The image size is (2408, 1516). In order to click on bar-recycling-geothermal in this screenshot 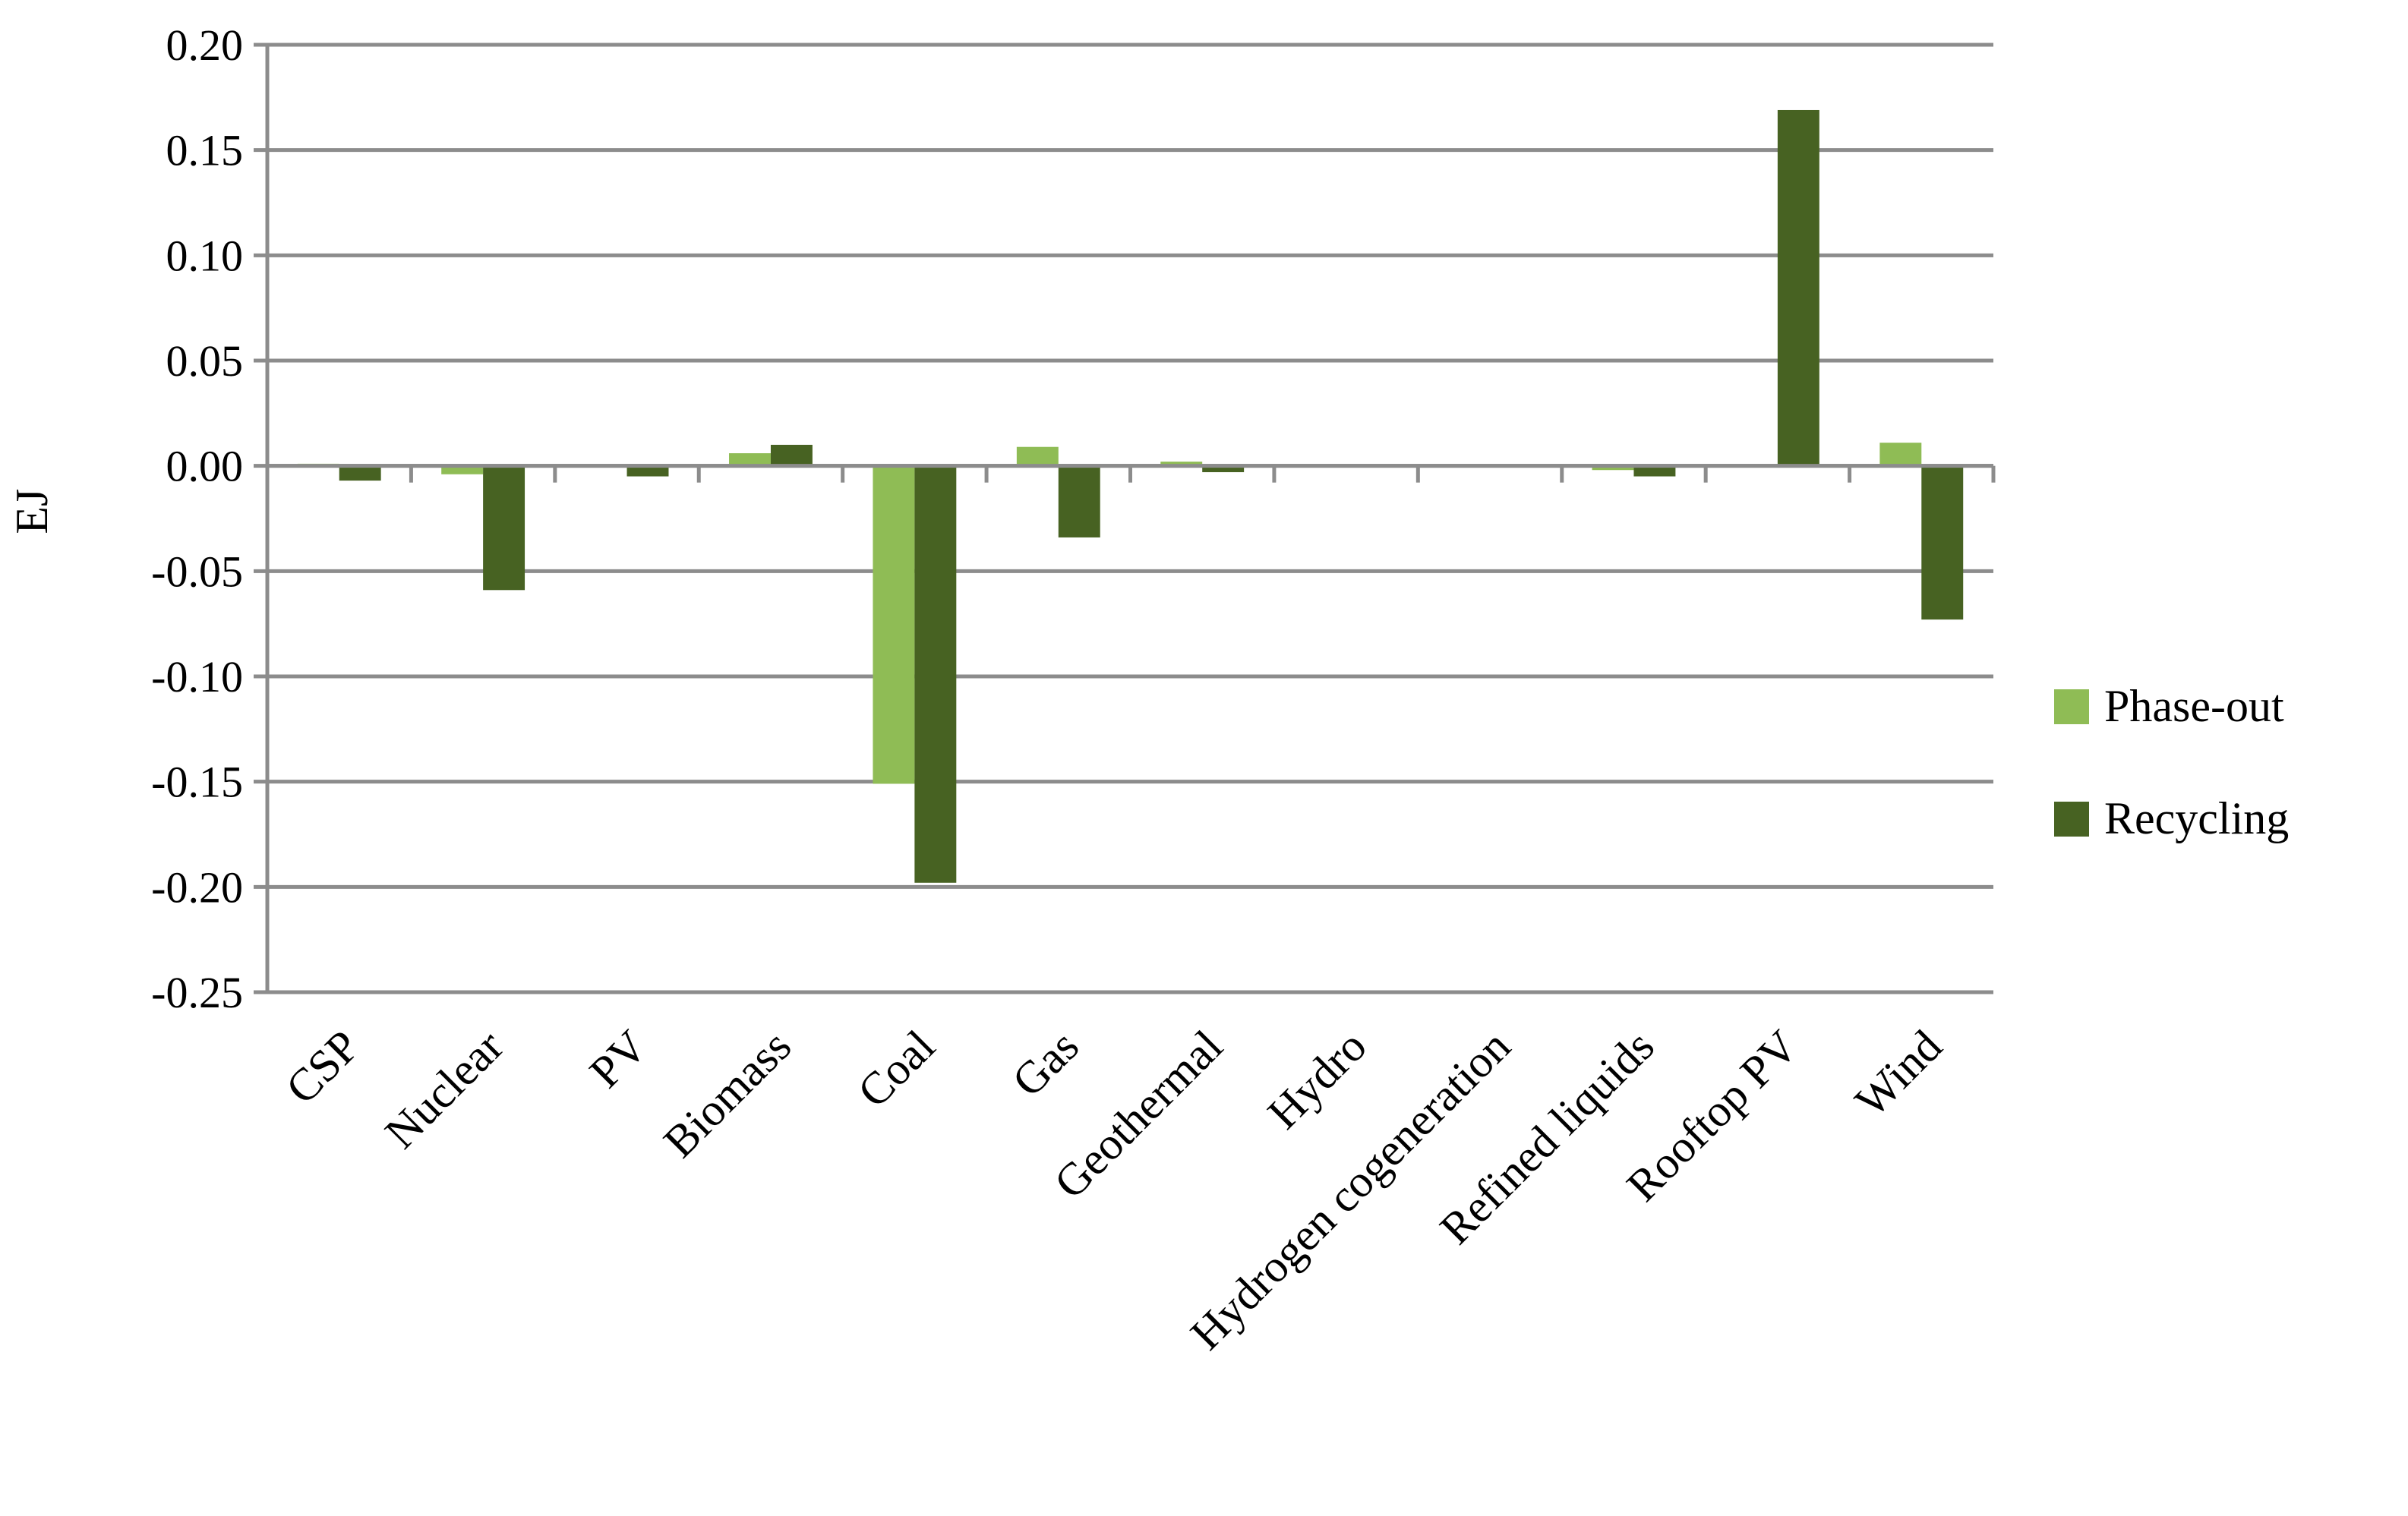, I will do `click(1223, 468)`.